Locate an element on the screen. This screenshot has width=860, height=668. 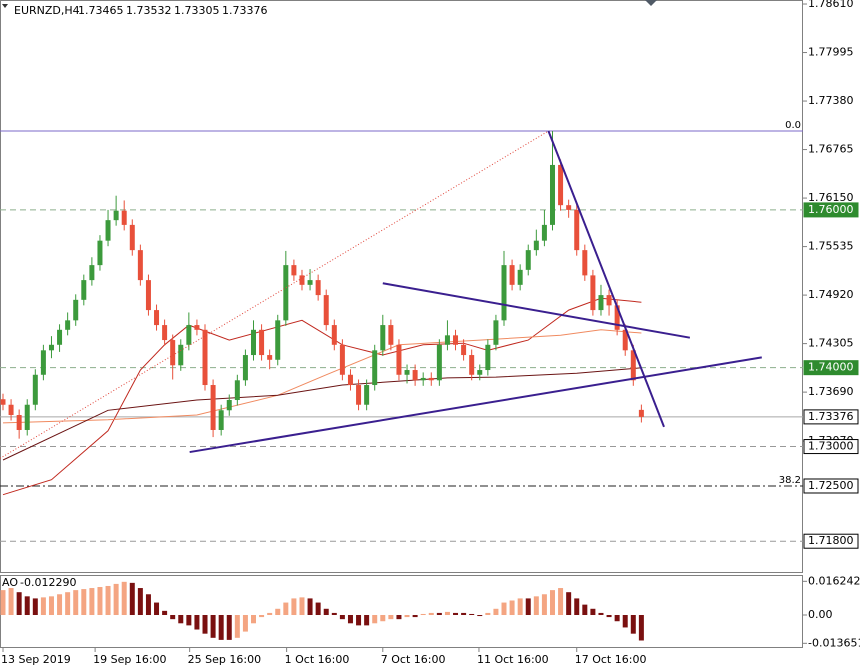
panel-arrow is located at coordinates (651, 3).